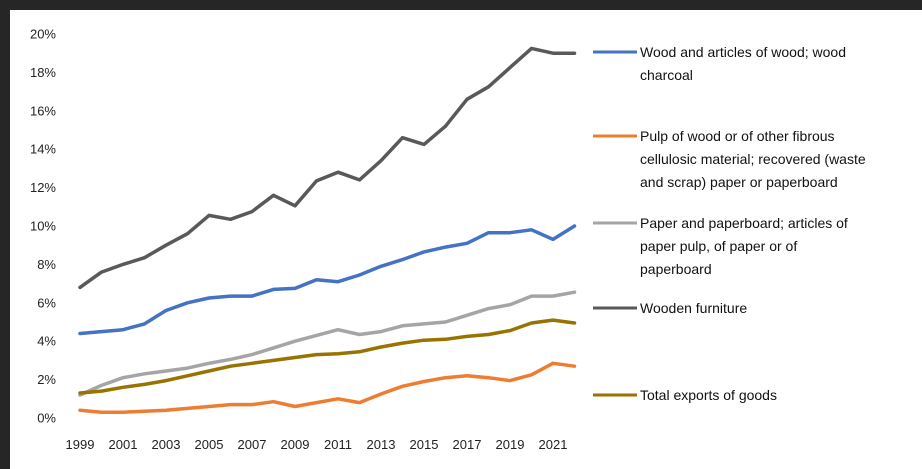  What do you see at coordinates (666, 75) in the screenshot?
I see `legend-entry-text: charcoal` at bounding box center [666, 75].